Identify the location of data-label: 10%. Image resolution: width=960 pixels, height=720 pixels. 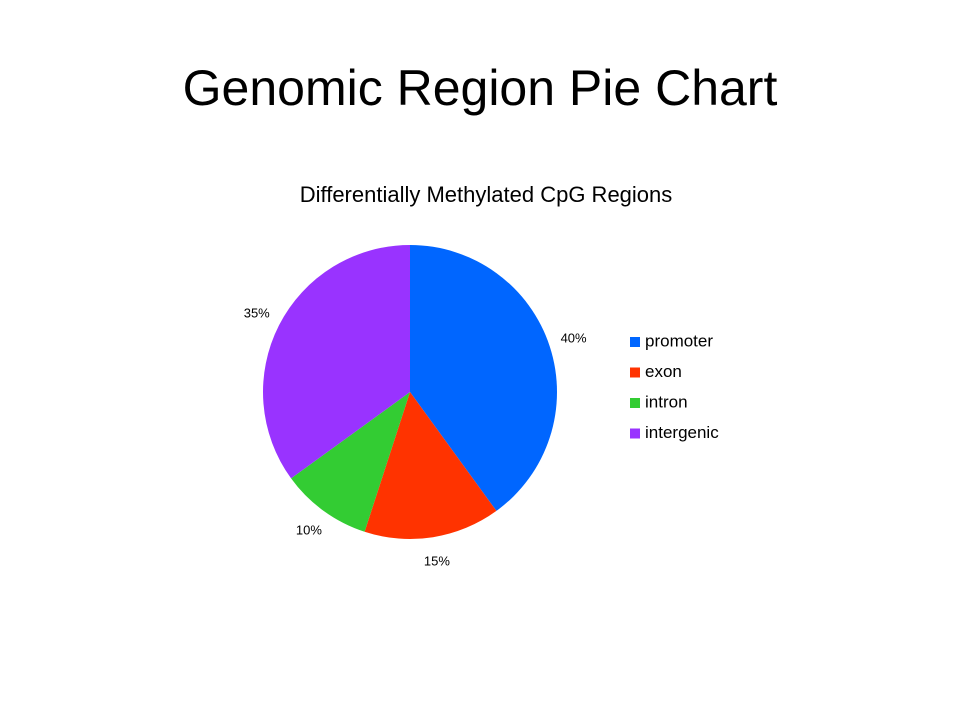
(309, 530).